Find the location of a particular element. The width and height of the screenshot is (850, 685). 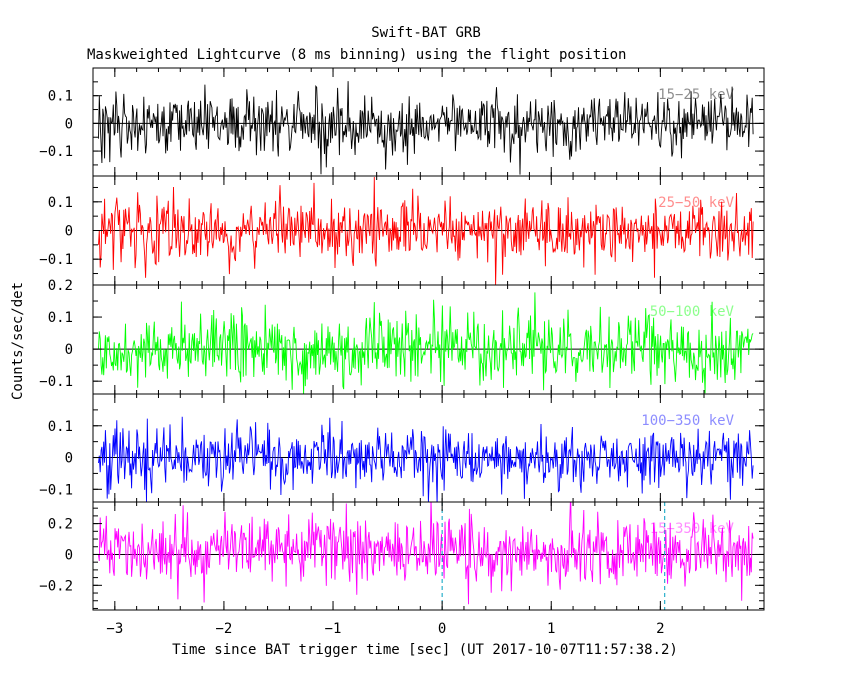

panel-5: −0.2 0 0.2 15−350 keV is located at coordinates (402, 556).